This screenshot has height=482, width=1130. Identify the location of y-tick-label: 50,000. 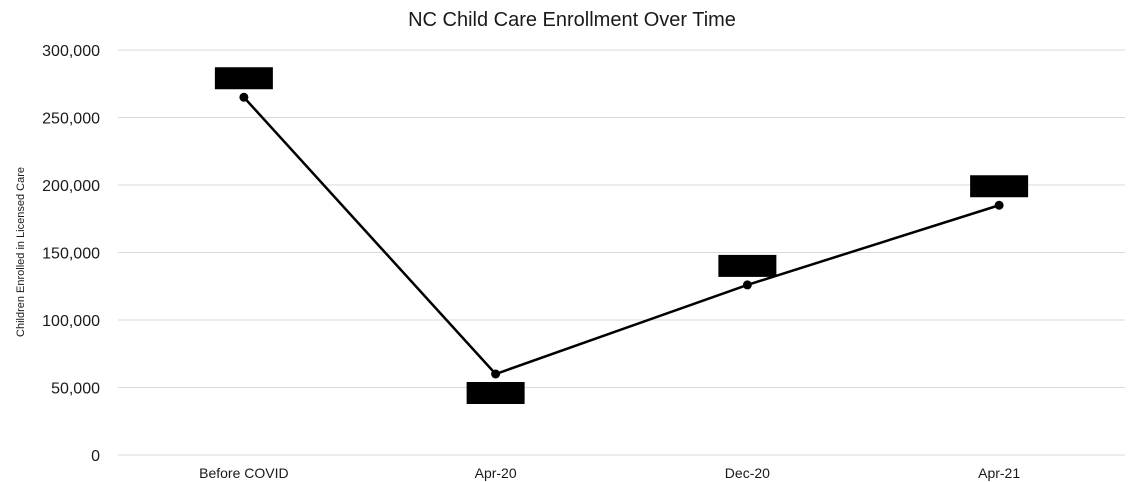
(75, 389).